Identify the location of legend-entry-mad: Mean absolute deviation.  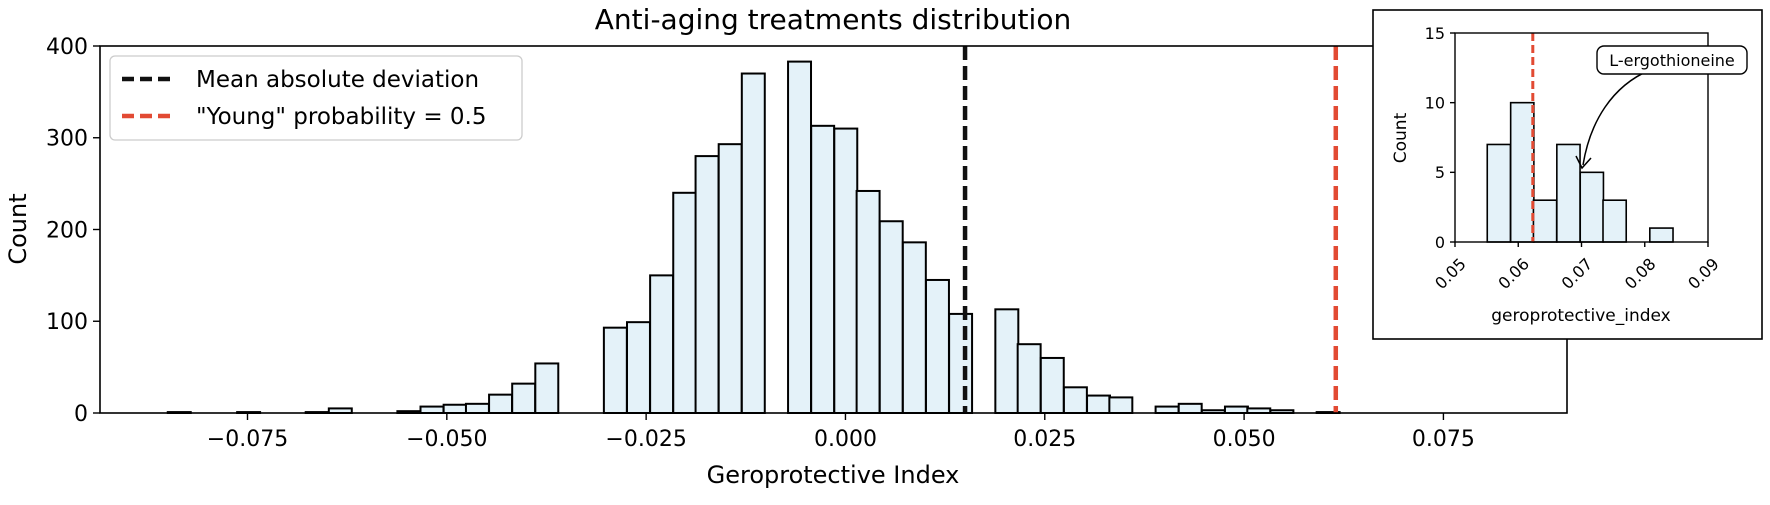
(337, 80).